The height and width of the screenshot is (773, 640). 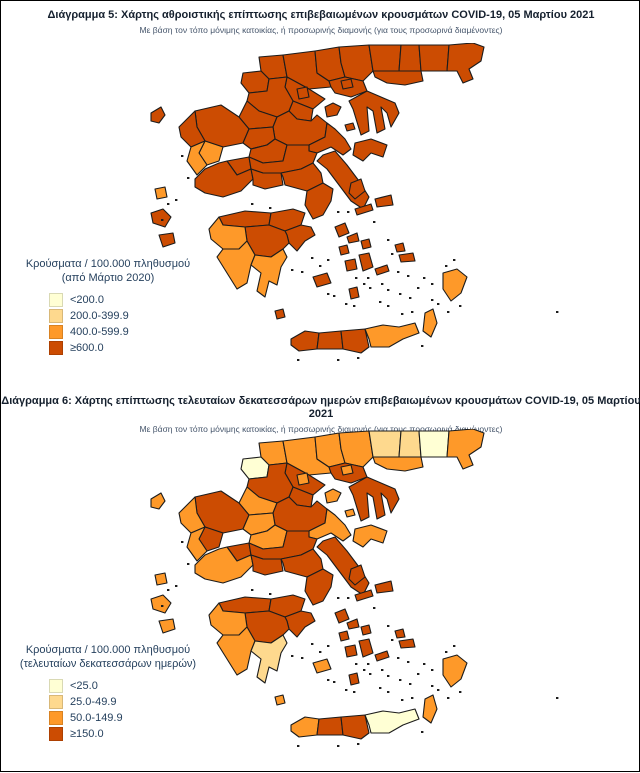 What do you see at coordinates (356, 63) in the screenshot?
I see `region-serres` at bounding box center [356, 63].